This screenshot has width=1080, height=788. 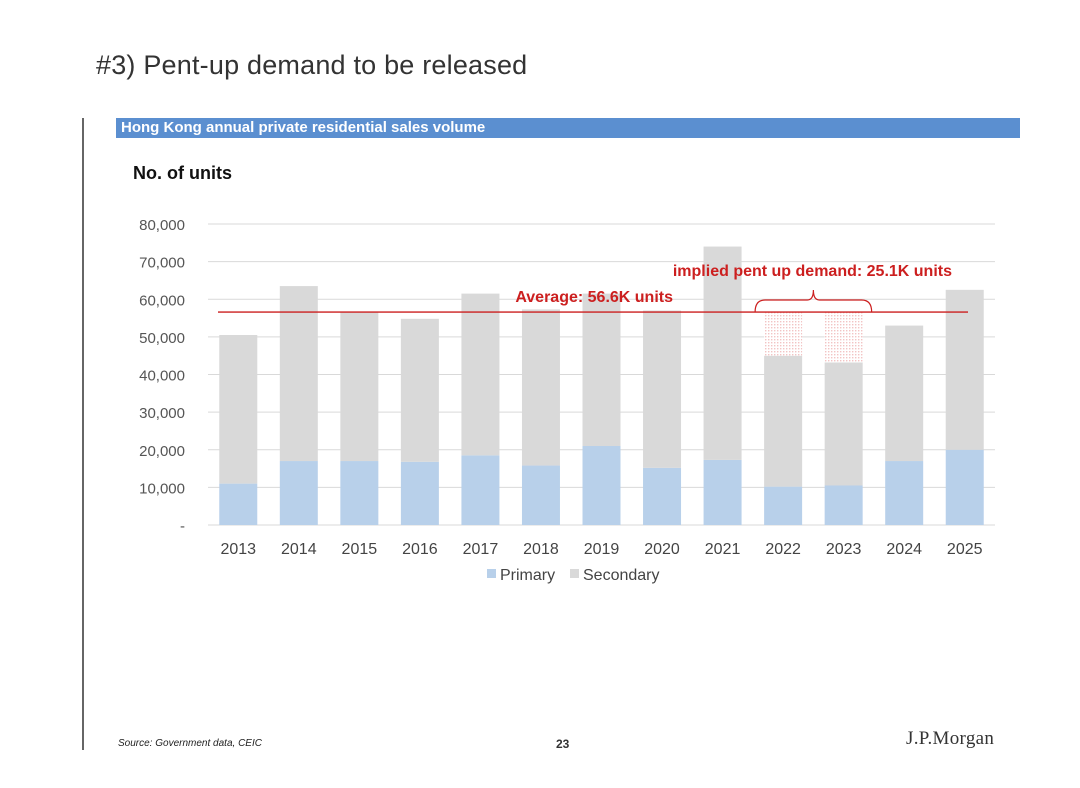 I want to click on y-tick-label: 60,000, so click(x=162, y=300).